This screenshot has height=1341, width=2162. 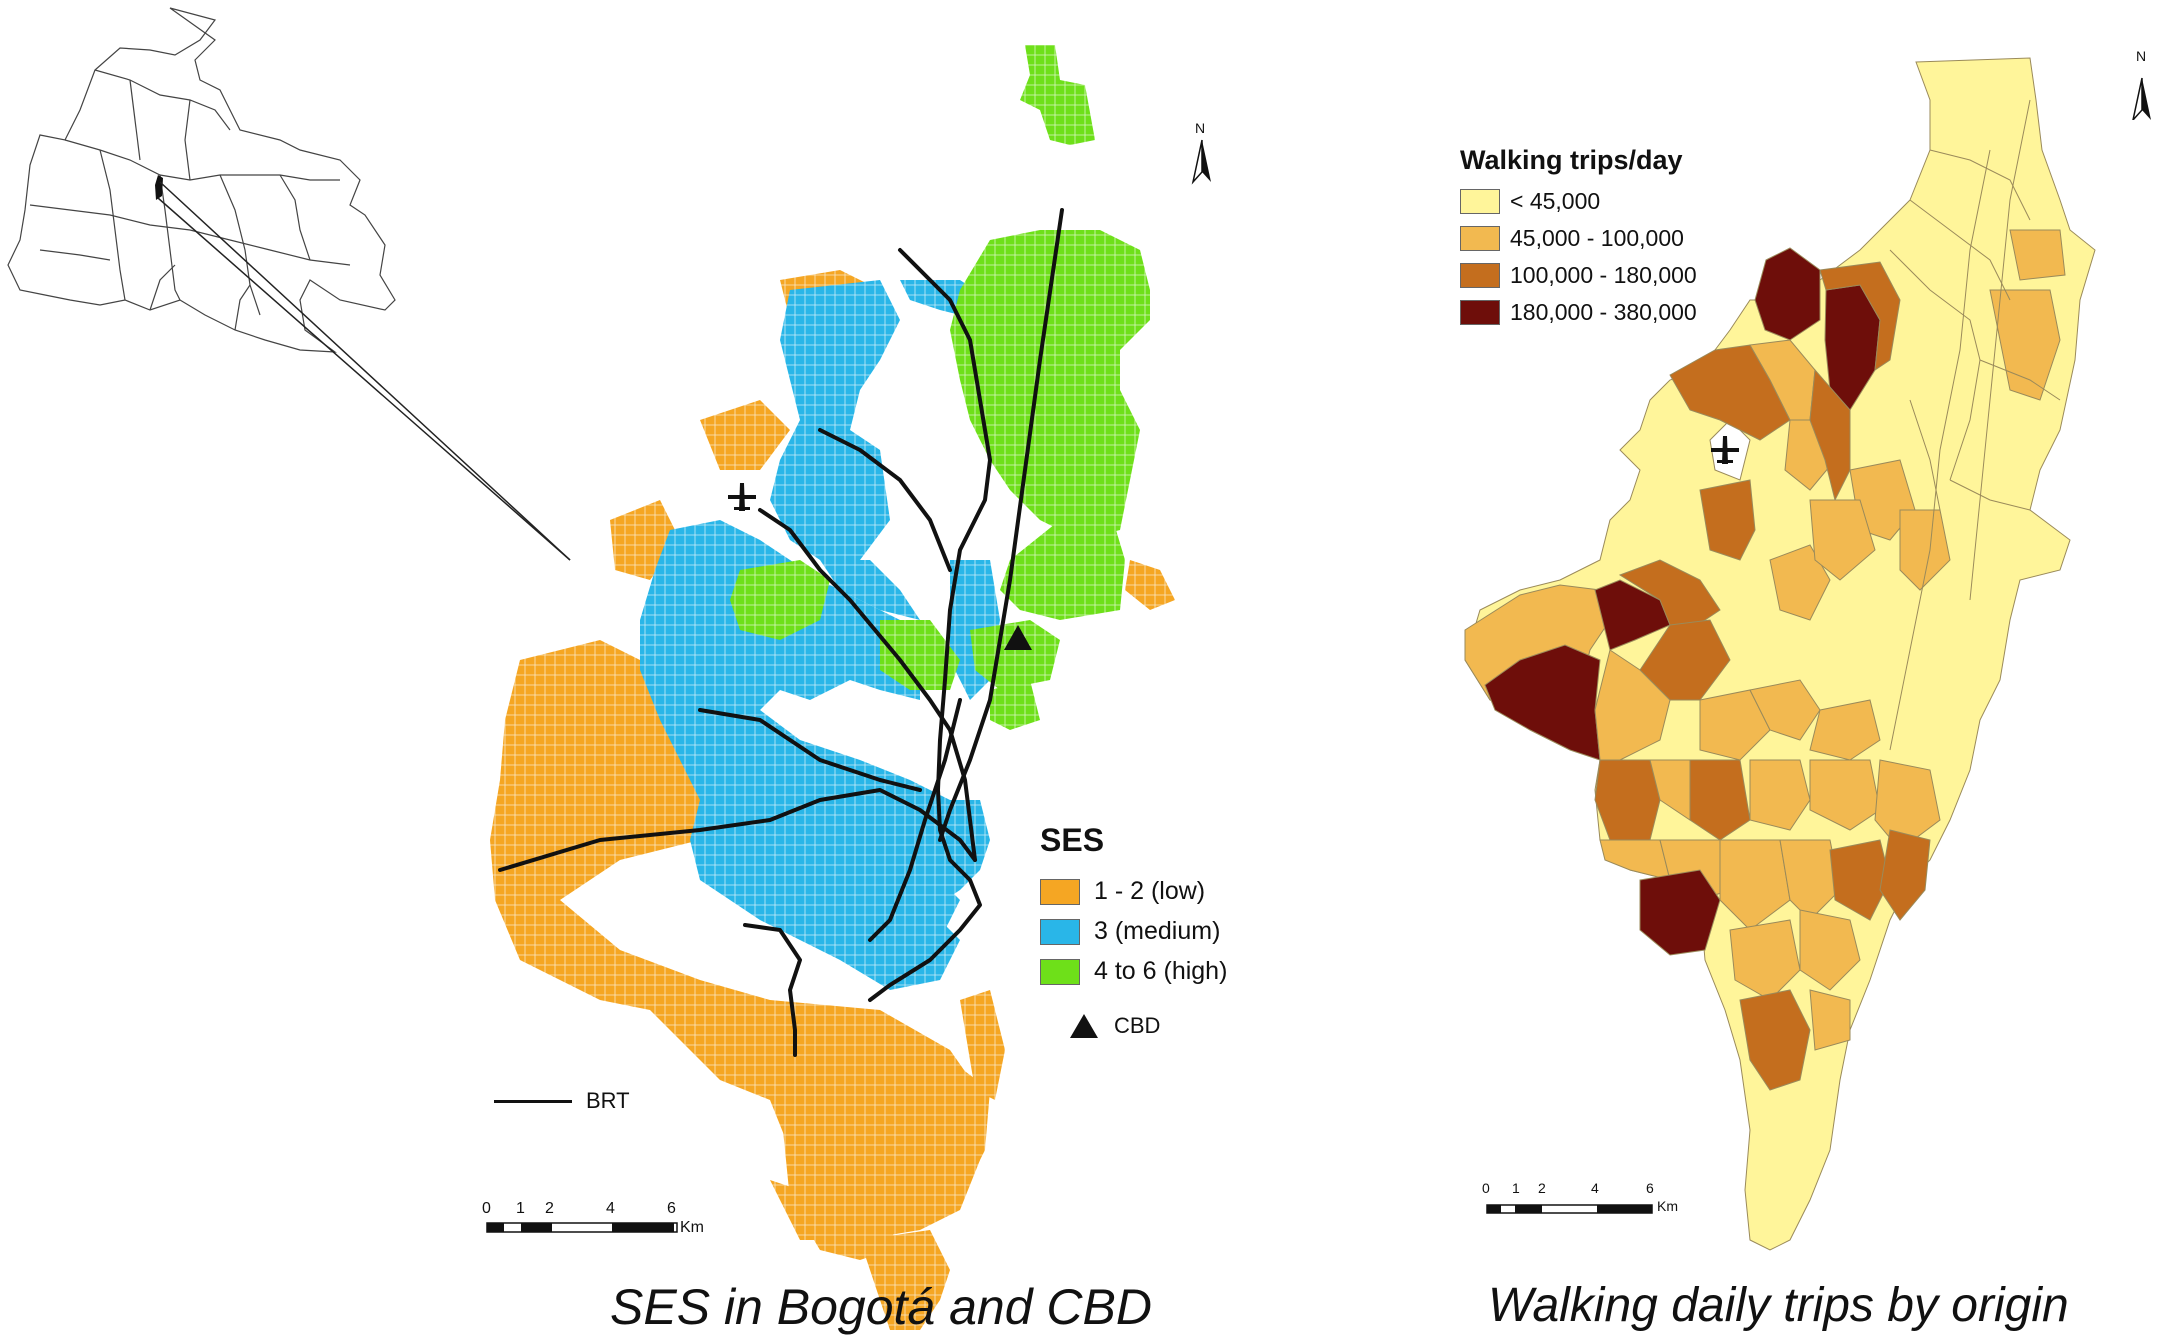 What do you see at coordinates (1603, 312) in the screenshot?
I see `walking-legend-label: 180,000 - 380,000` at bounding box center [1603, 312].